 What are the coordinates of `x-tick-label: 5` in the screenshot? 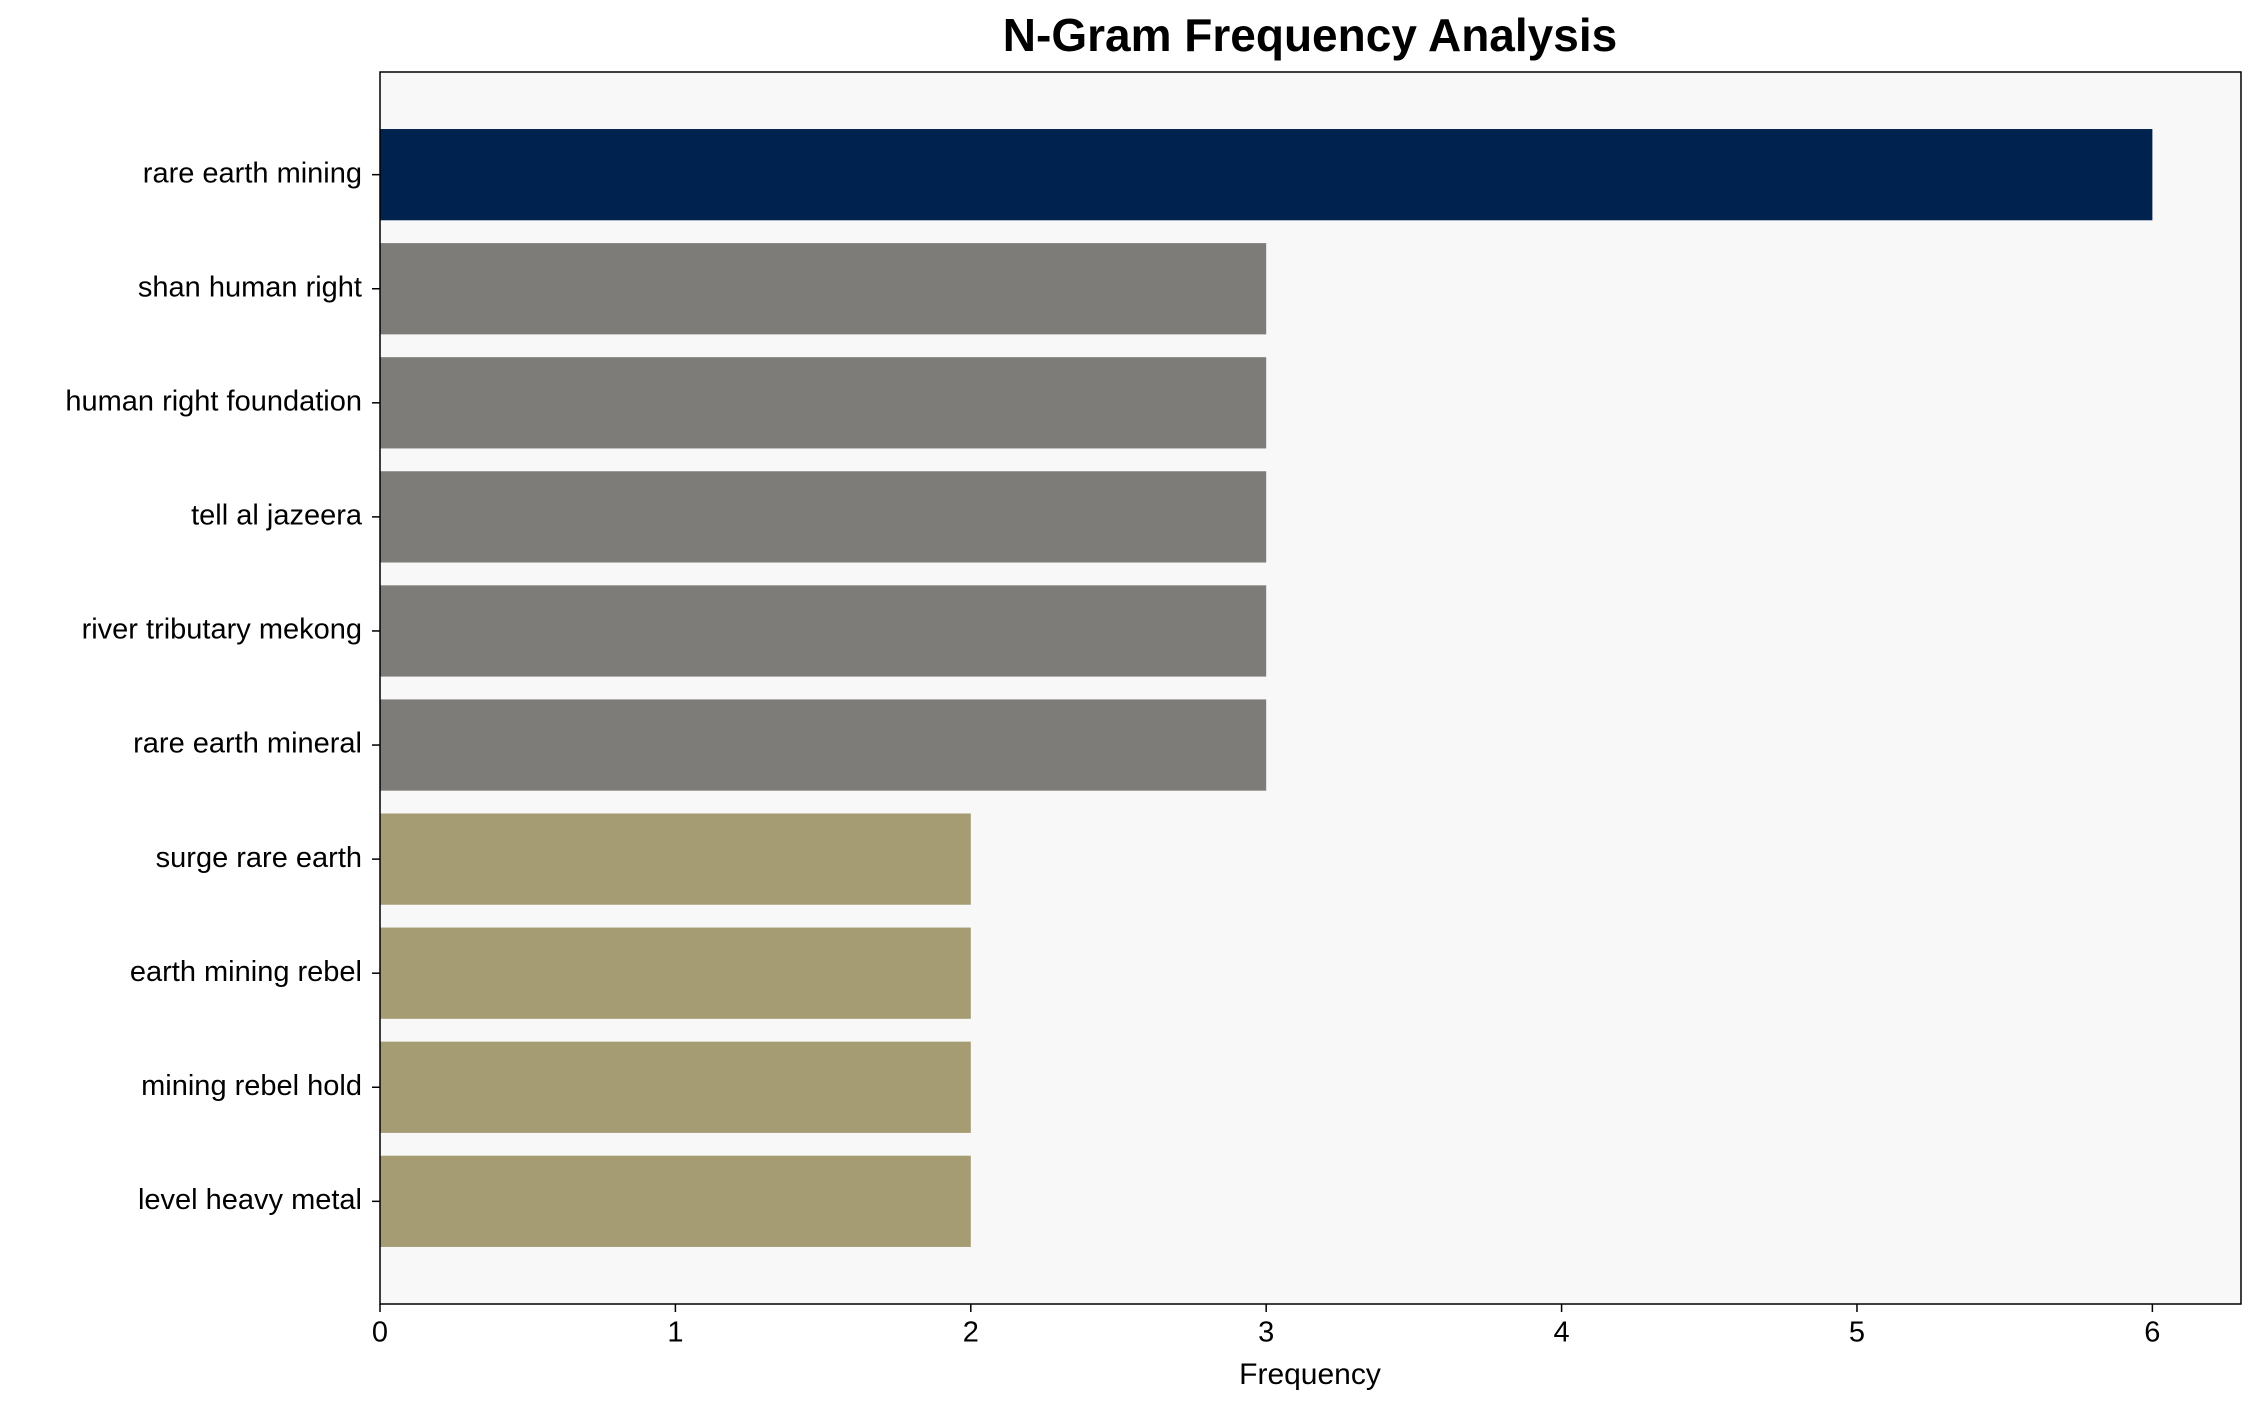 It's located at (1857, 1333).